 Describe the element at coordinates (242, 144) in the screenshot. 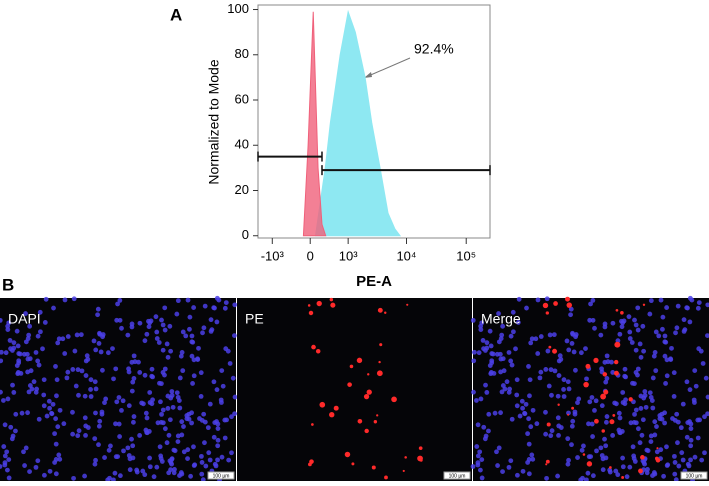

I see `y-tick-label: 40` at that location.